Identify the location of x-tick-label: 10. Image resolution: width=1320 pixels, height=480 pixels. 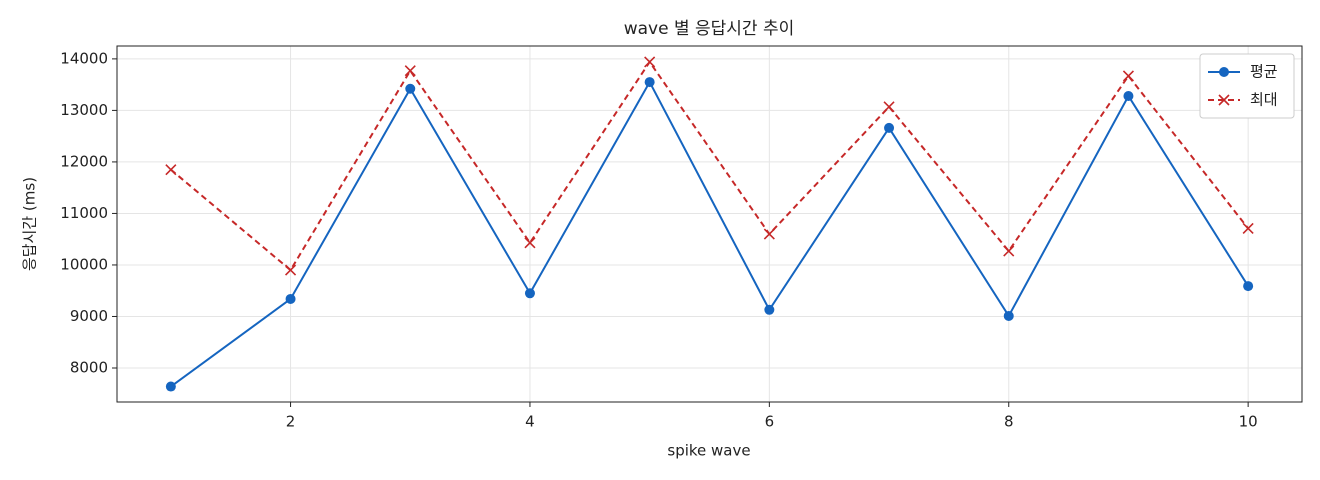
(1248, 422).